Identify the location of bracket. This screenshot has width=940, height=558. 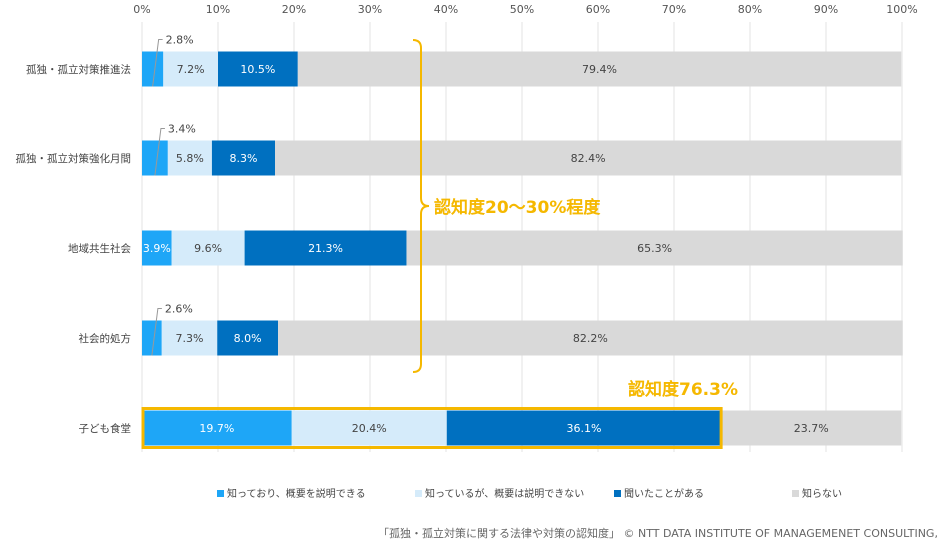
(421, 206).